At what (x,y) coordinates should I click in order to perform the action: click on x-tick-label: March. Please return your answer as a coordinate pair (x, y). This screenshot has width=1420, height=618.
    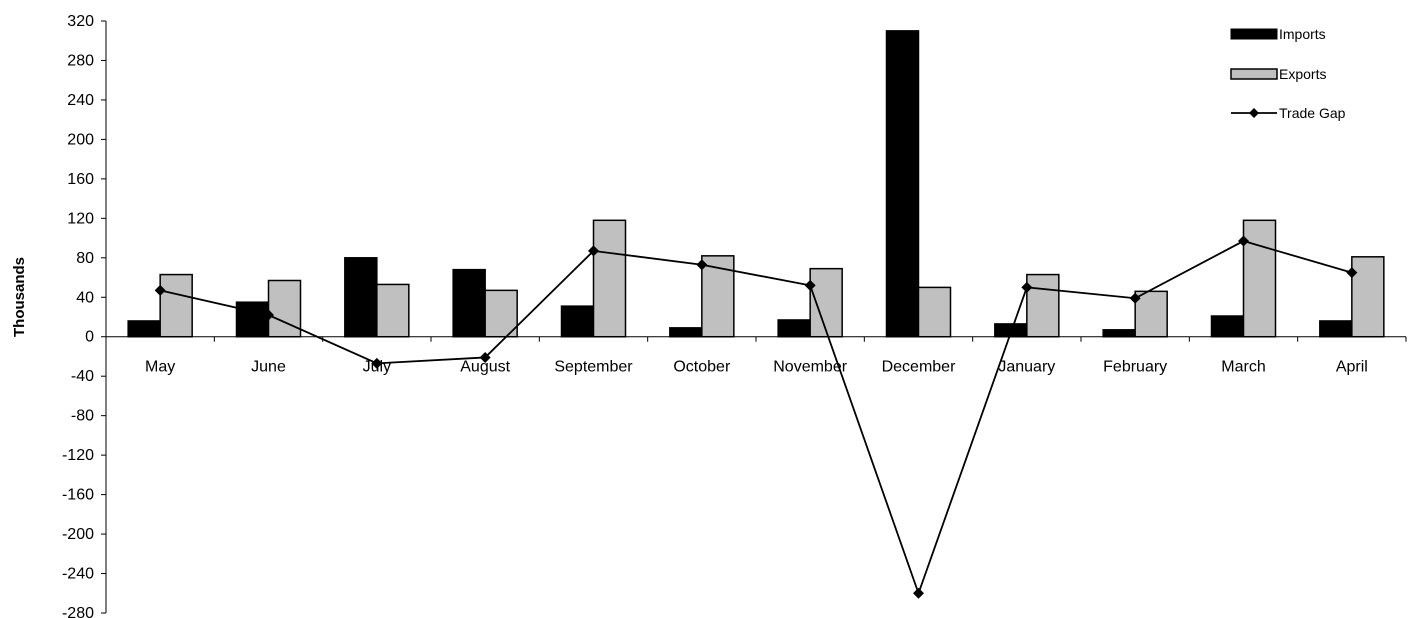
    Looking at the image, I should click on (1243, 367).